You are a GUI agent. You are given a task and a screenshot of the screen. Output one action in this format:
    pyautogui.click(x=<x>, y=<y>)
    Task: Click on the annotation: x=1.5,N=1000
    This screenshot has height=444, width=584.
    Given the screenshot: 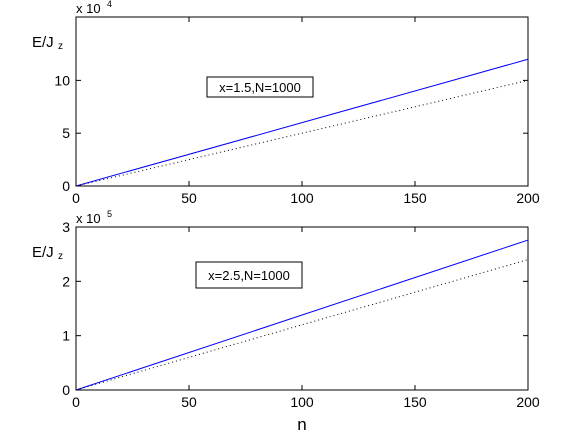 What is the action you would take?
    pyautogui.click(x=260, y=87)
    